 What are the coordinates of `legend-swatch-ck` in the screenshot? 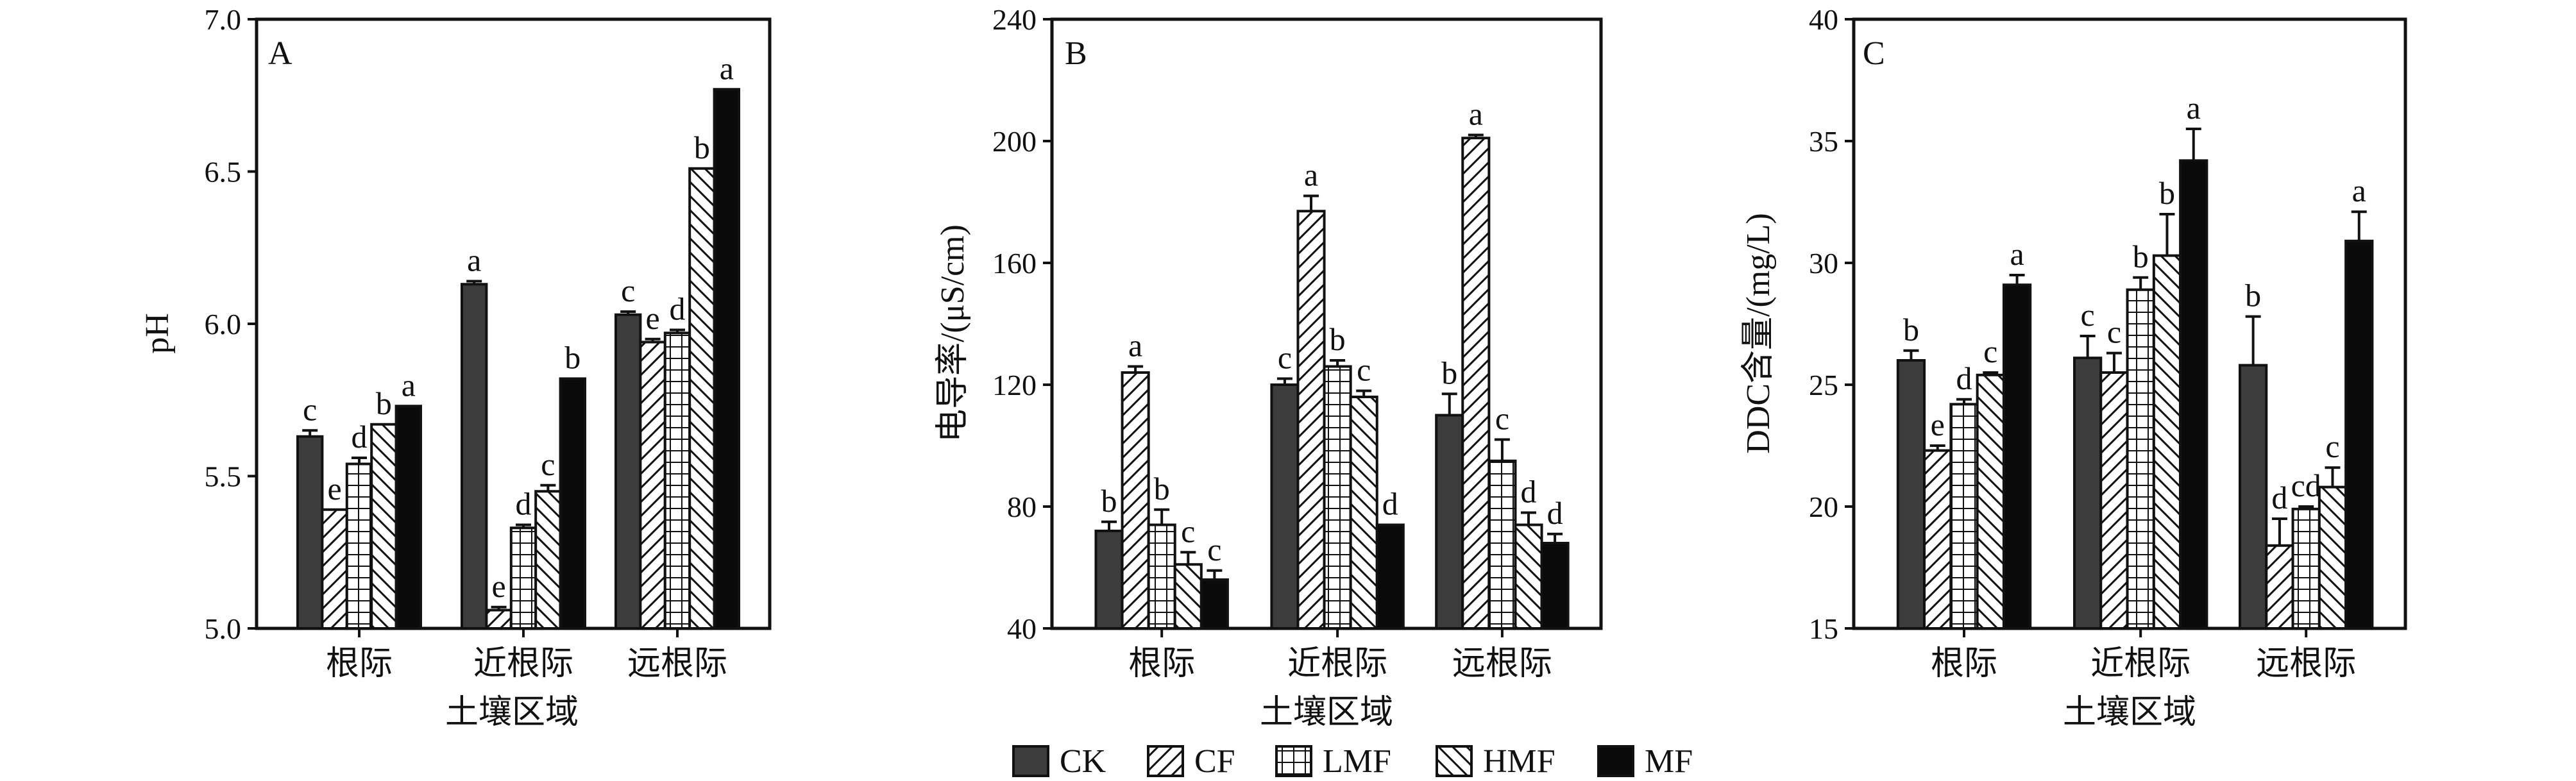 It's located at (1030, 761).